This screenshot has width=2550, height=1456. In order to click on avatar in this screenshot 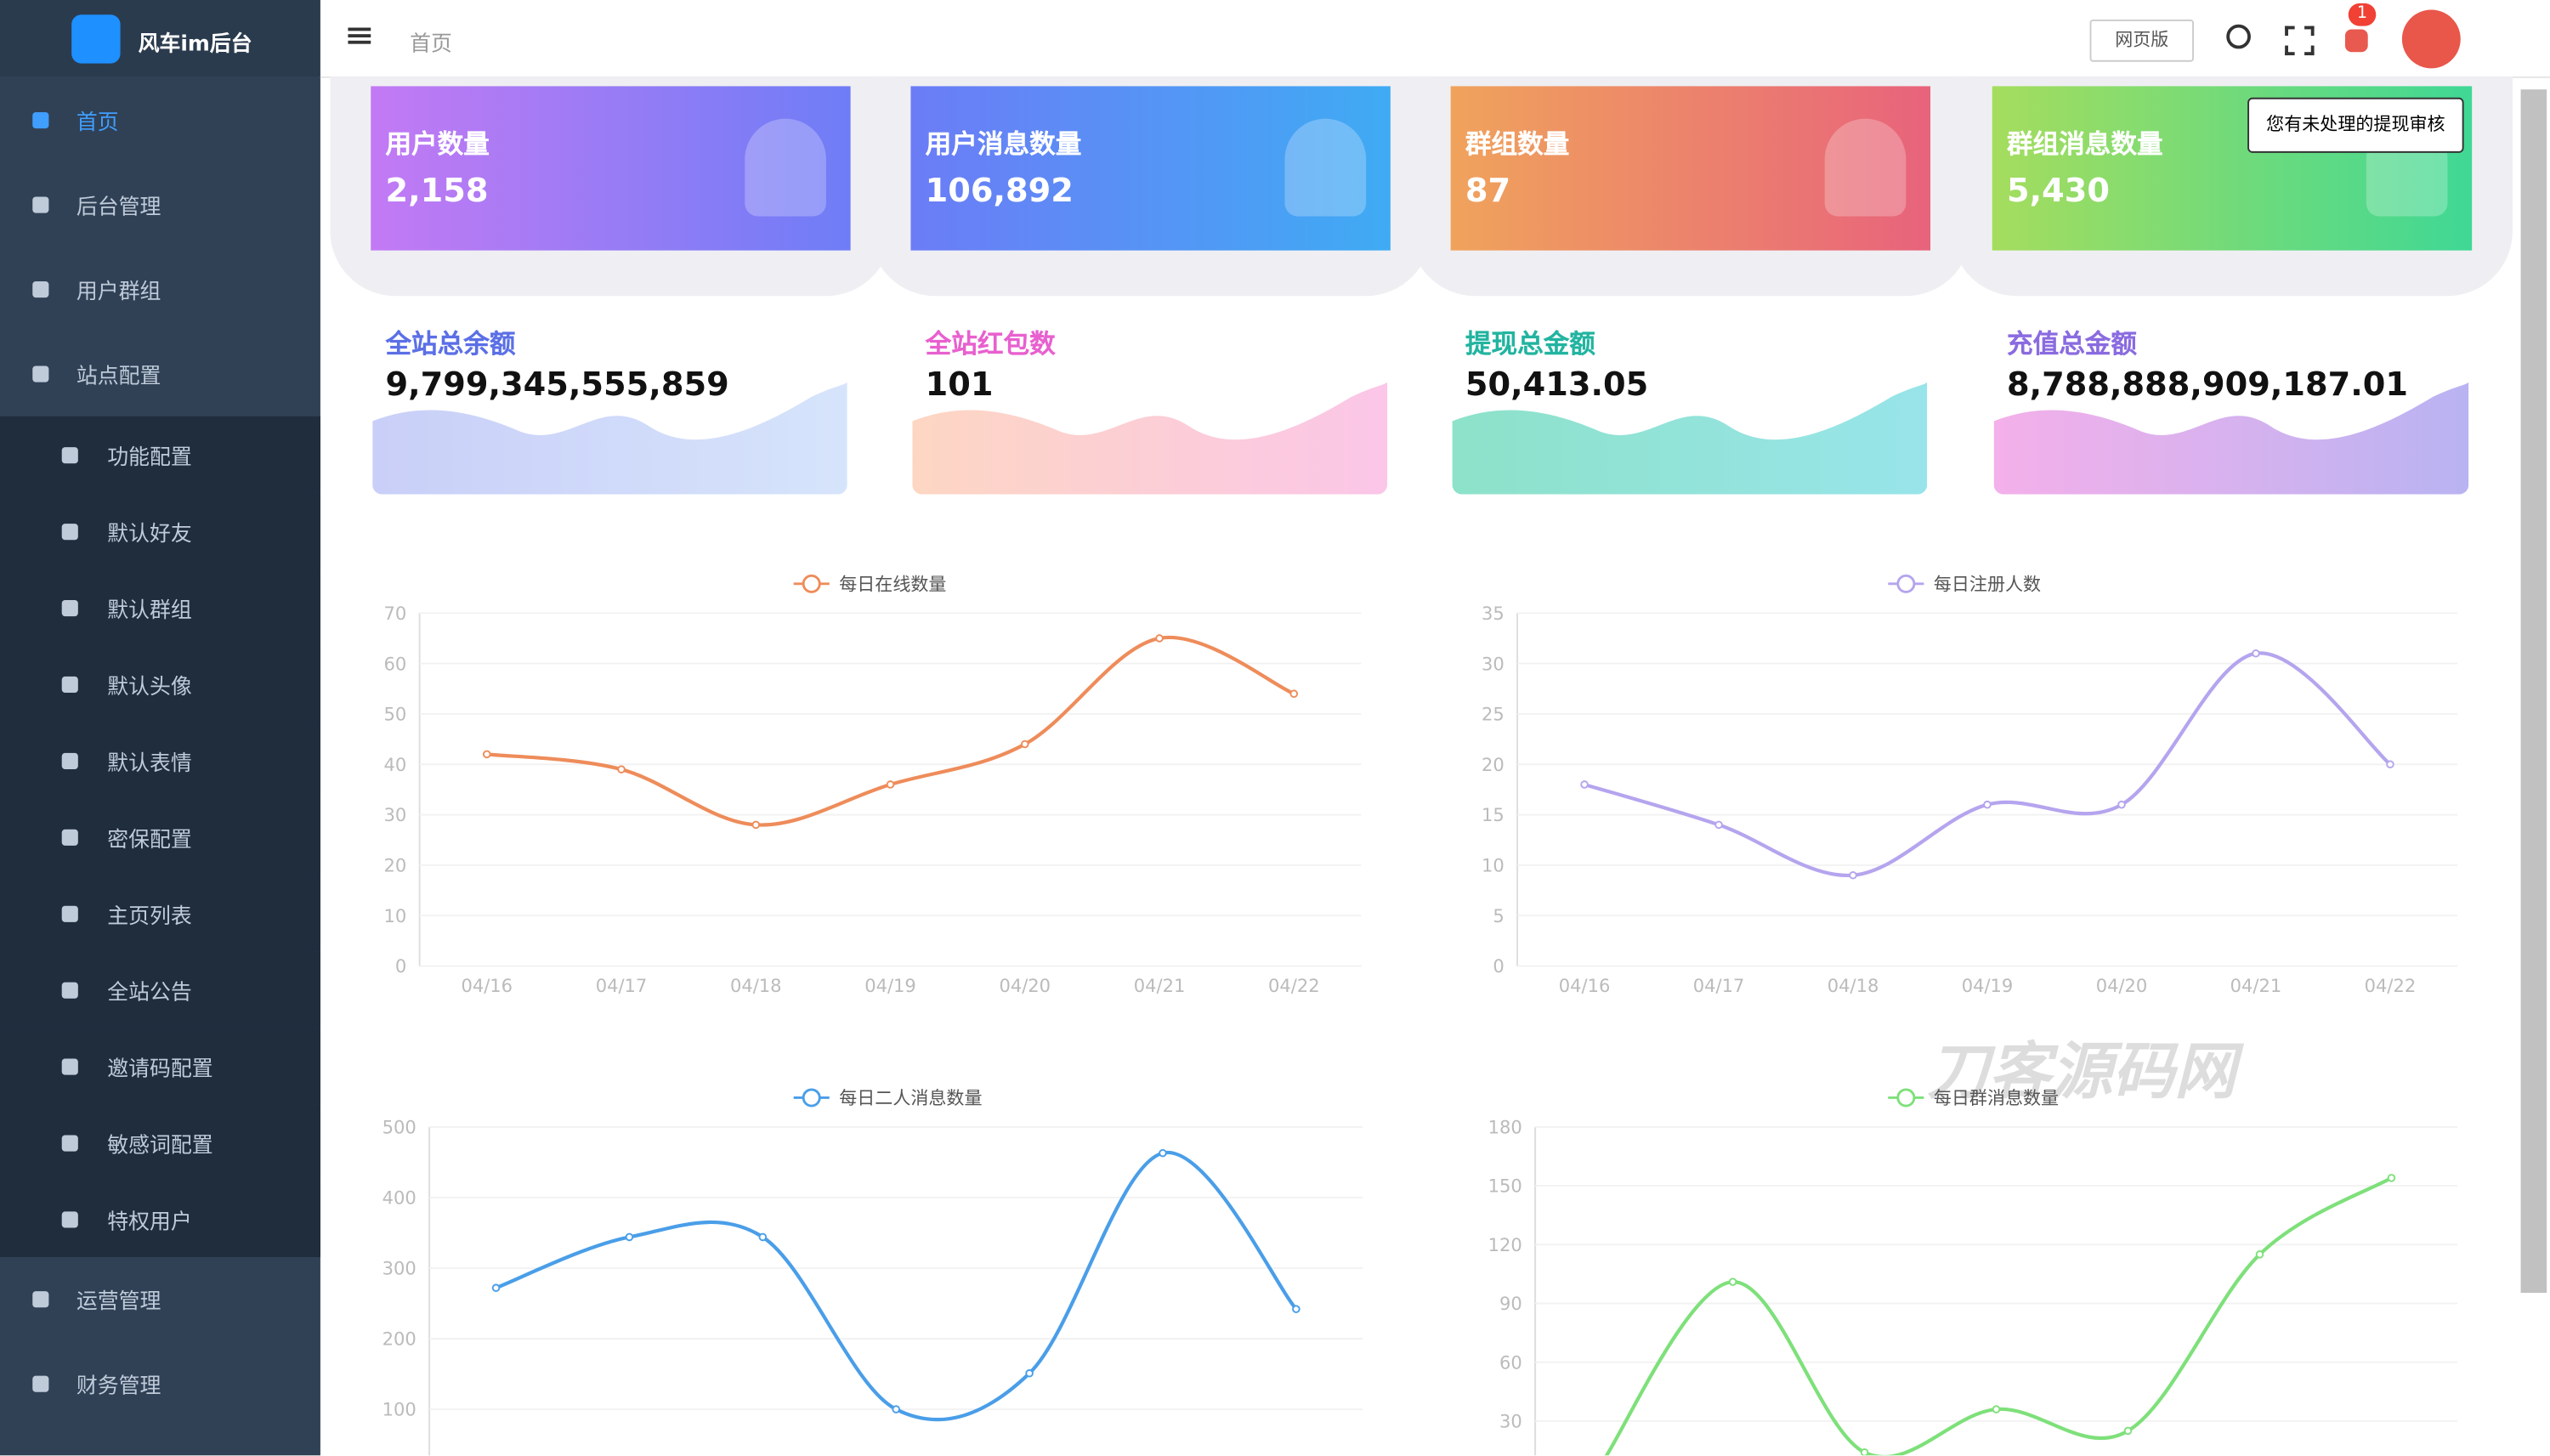, I will do `click(2431, 39)`.